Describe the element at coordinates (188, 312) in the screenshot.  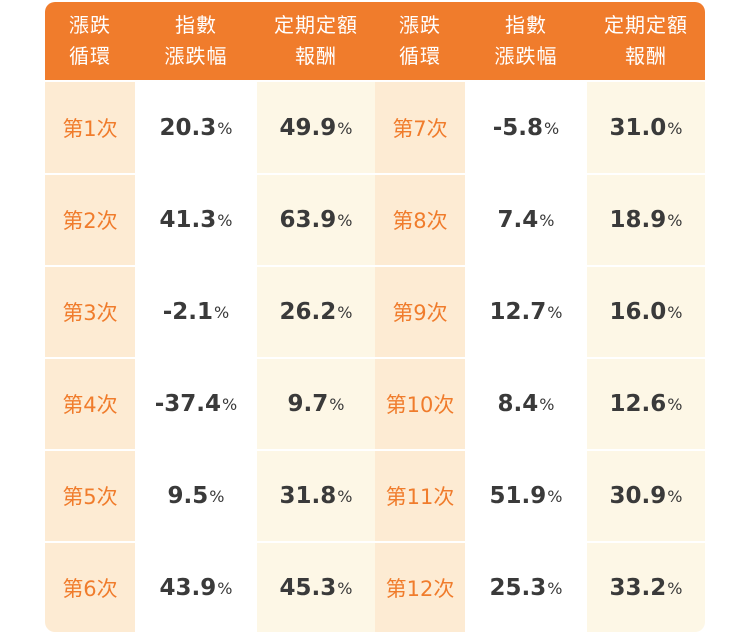
I see `cell-value: -2.1` at that location.